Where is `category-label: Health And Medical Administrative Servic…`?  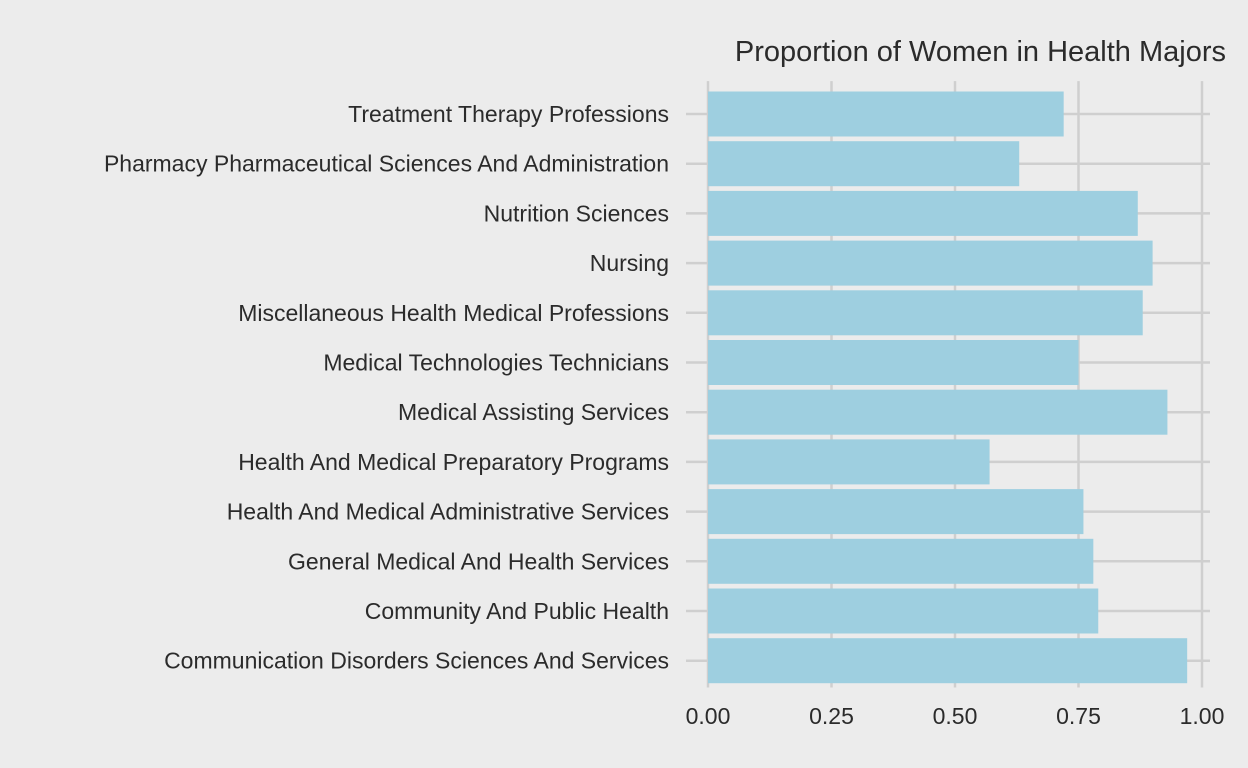 category-label: Health And Medical Administrative Servic… is located at coordinates (448, 512).